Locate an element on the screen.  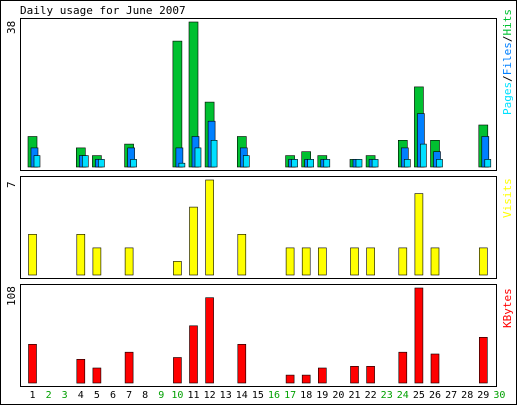
x-tick-label-day-9: 9 is located at coordinates (161, 395).